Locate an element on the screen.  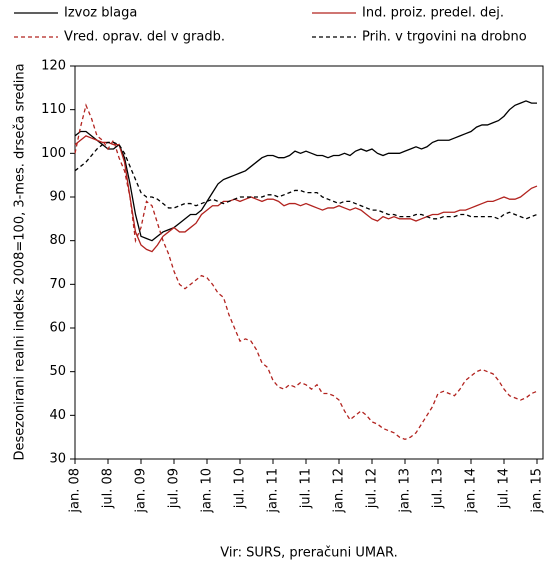
legend-label: Ind. proiz. predel. dej. is located at coordinates (433, 13).